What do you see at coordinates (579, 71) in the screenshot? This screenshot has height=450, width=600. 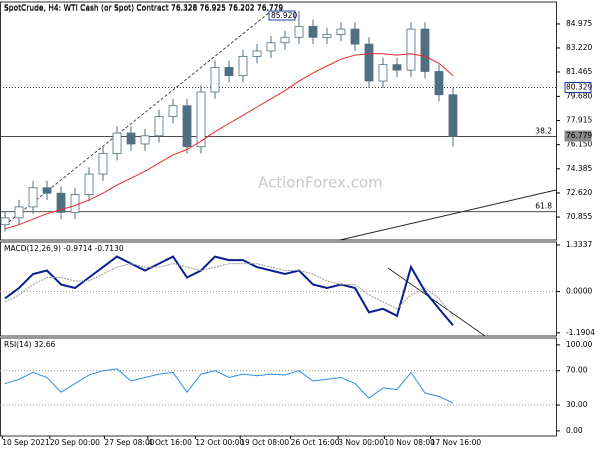 I see `y-tick-label: 81.465` at bounding box center [579, 71].